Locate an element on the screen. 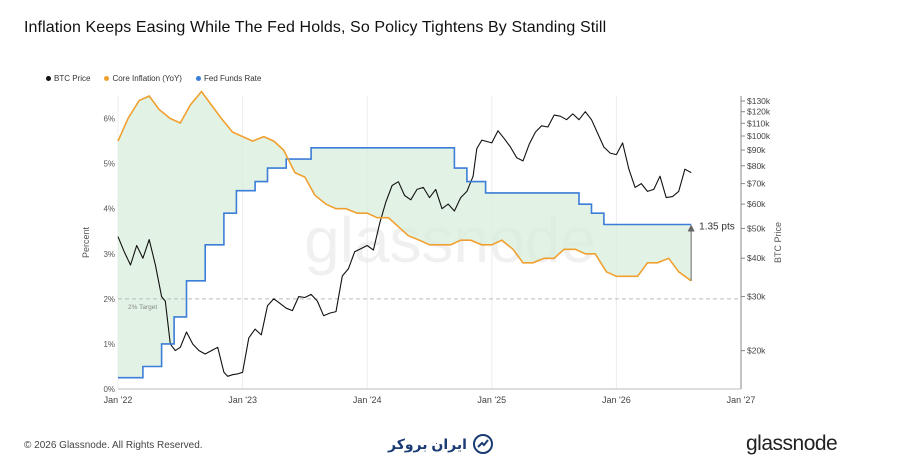  partner-logo-text: ایران بروکر is located at coordinates (427, 443).